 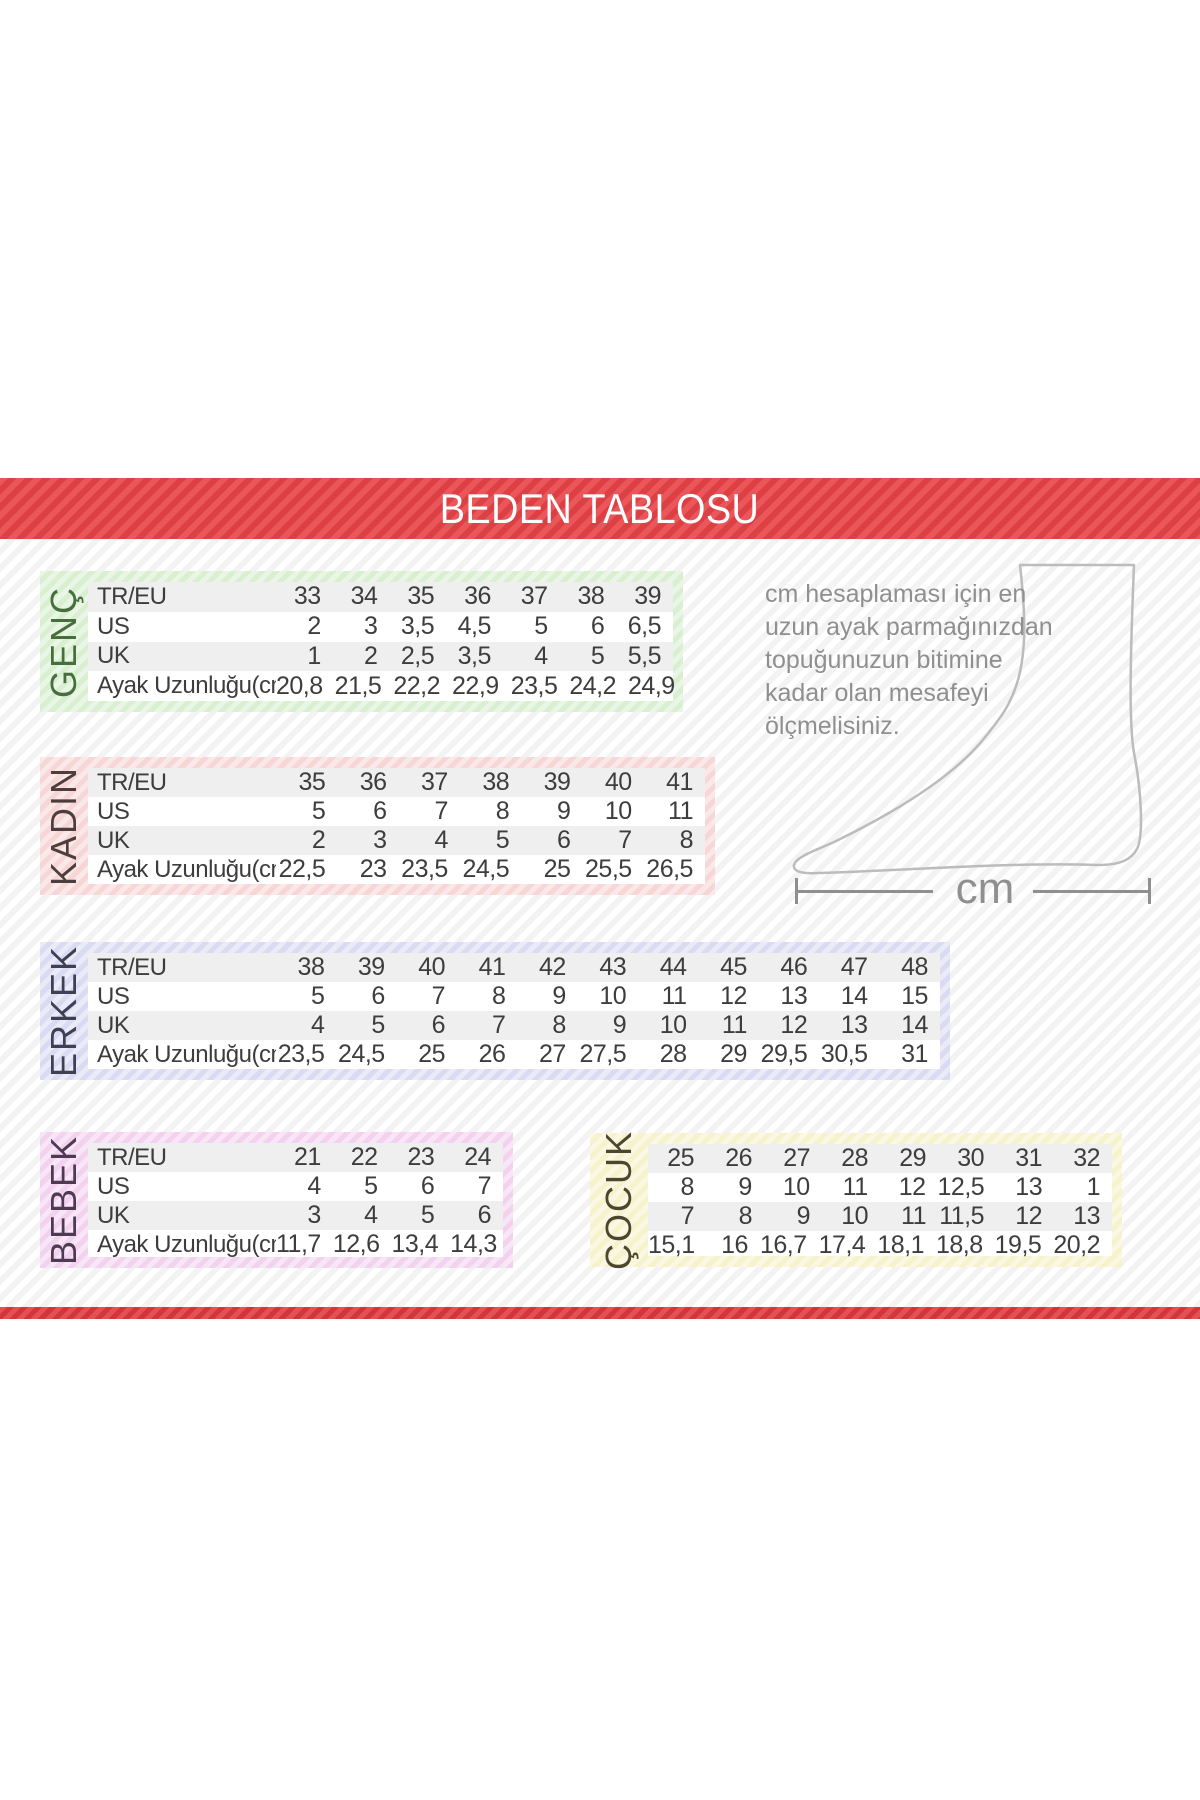 I want to click on value-cell: 22,5, so click(x=302, y=869).